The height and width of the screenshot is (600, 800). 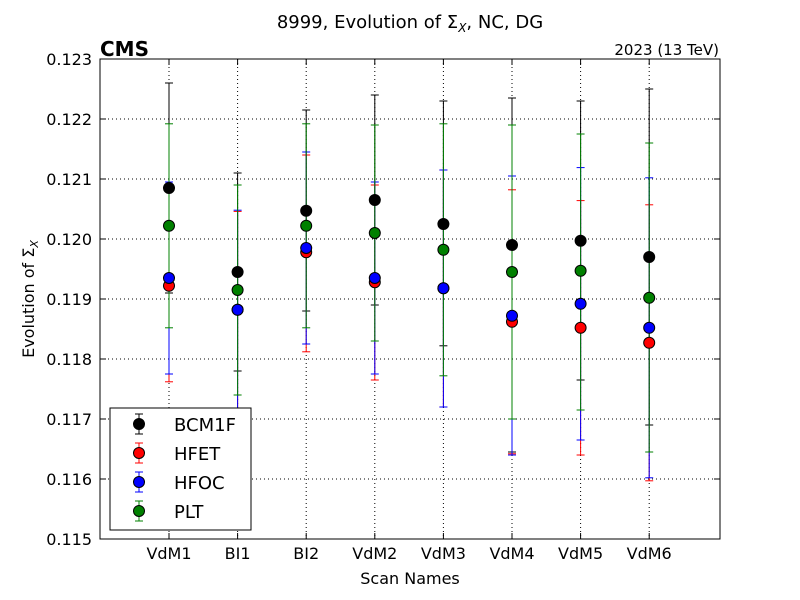 I want to click on x-tick-label: VdM1, so click(x=168, y=553).